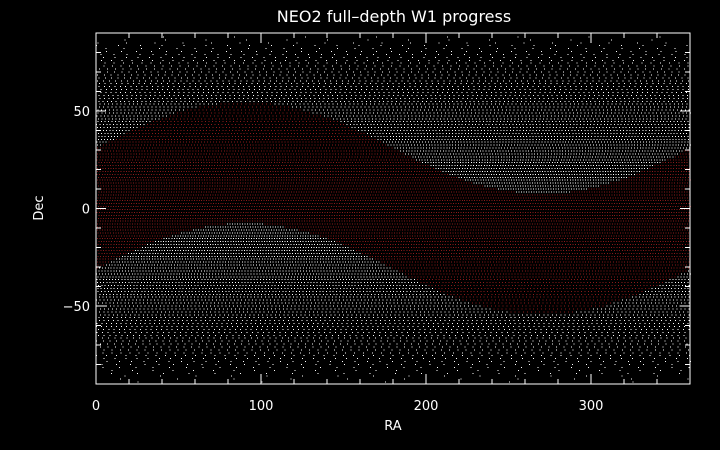  What do you see at coordinates (81, 112) in the screenshot?
I see `y-tick-label: 50` at bounding box center [81, 112].